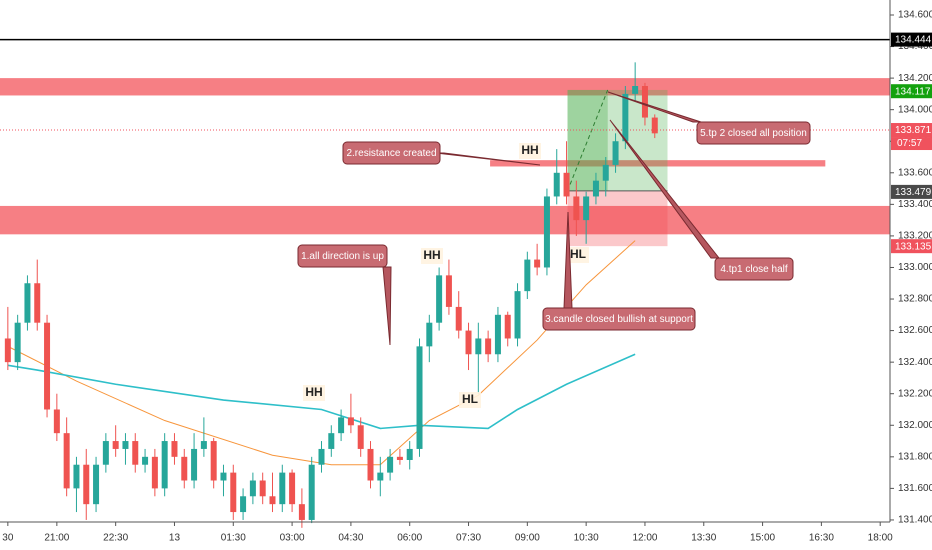 This screenshot has height=550, width=932. Describe the element at coordinates (703, 538) in the screenshot. I see `x-tick-label: 13:30` at that location.